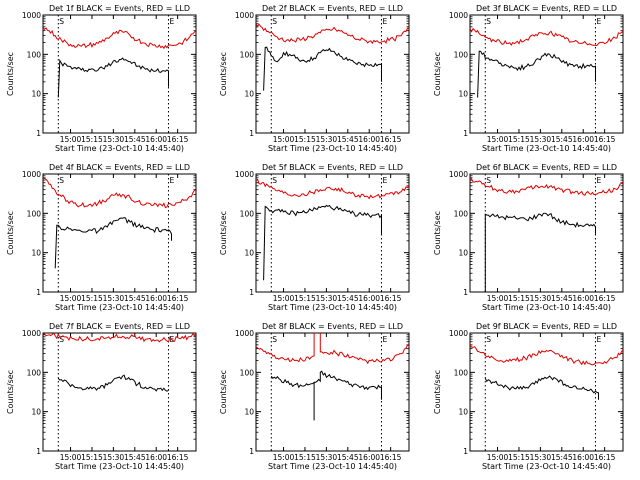 Image resolution: width=640 pixels, height=480 pixels. What do you see at coordinates (332, 167) in the screenshot?
I see `panel-title: Det 5f BLACK = Events, RED = LLD` at bounding box center [332, 167].